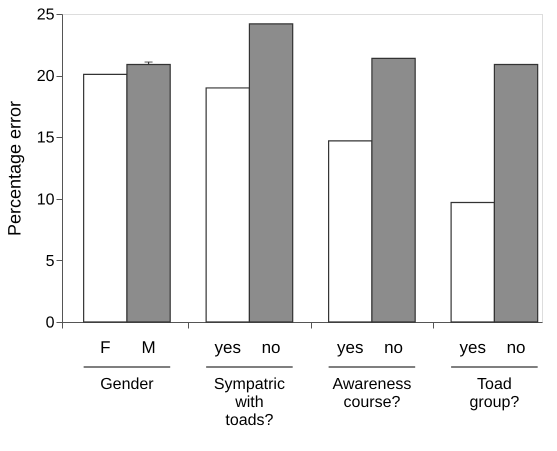  Describe the element at coordinates (127, 384) in the screenshot. I see `text: Gender` at that location.